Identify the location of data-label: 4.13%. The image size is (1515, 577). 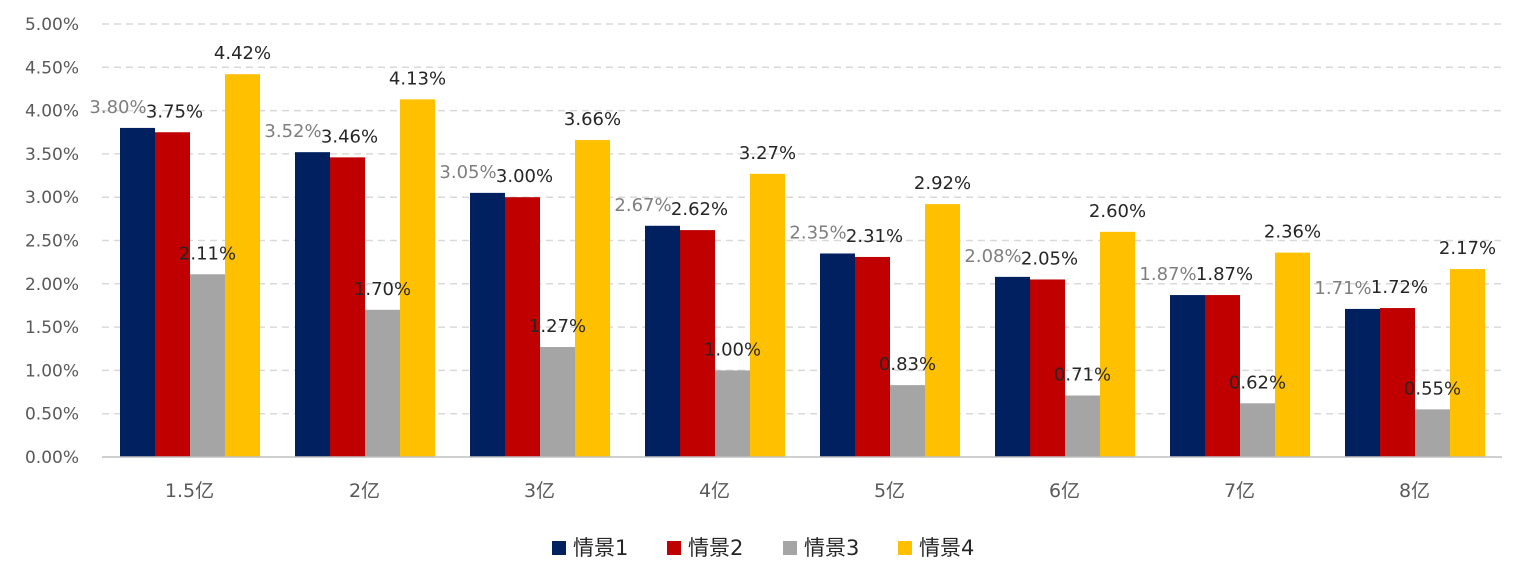
(417, 78).